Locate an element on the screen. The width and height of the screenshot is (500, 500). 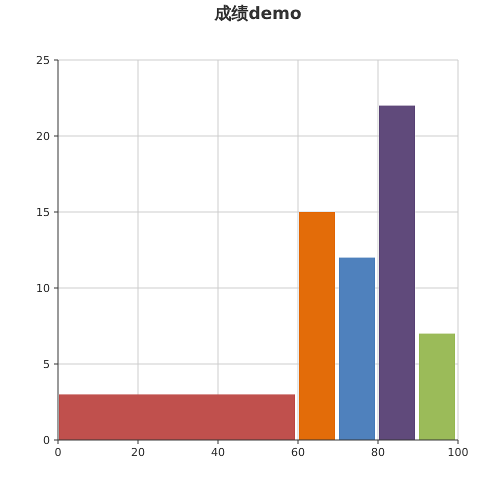
x-tick-label: 20 is located at coordinates (138, 452).